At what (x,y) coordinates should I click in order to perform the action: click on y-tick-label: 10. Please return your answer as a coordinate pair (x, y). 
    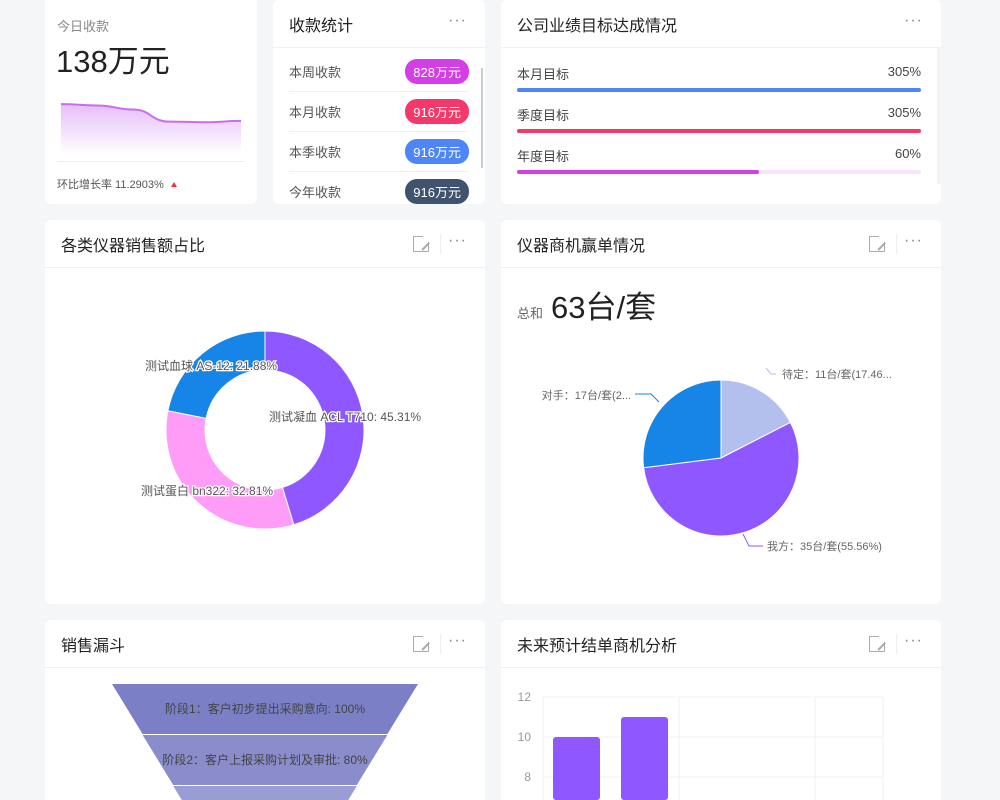
    Looking at the image, I should click on (525, 737).